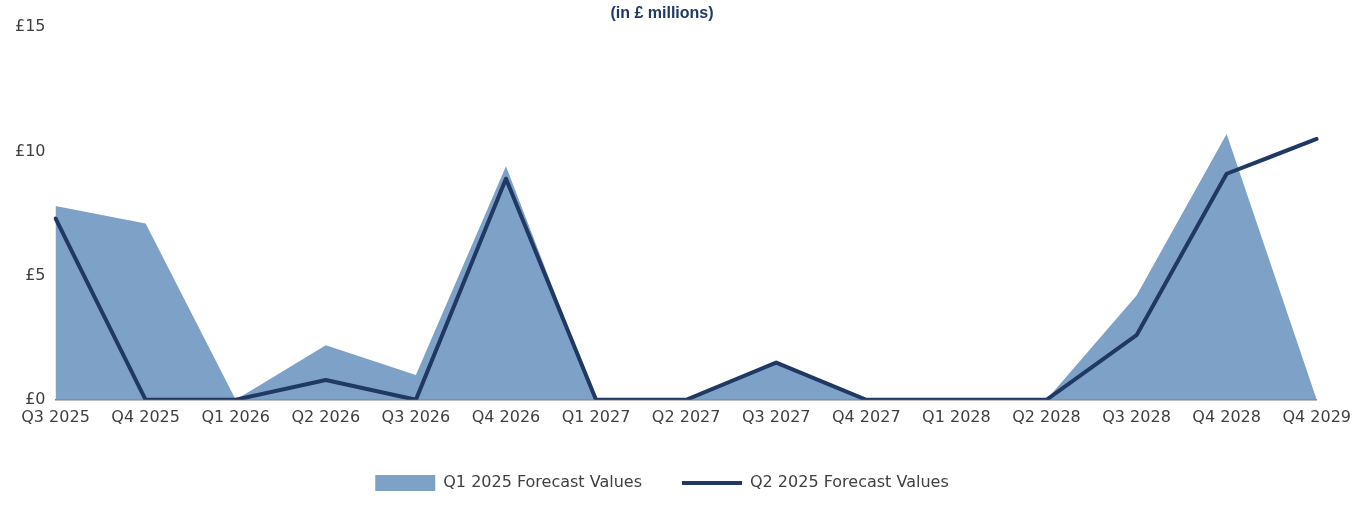 This screenshot has width=1359, height=506. Describe the element at coordinates (543, 482) in the screenshot. I see `legend-label: Q1 2025 Forecast Values` at that location.